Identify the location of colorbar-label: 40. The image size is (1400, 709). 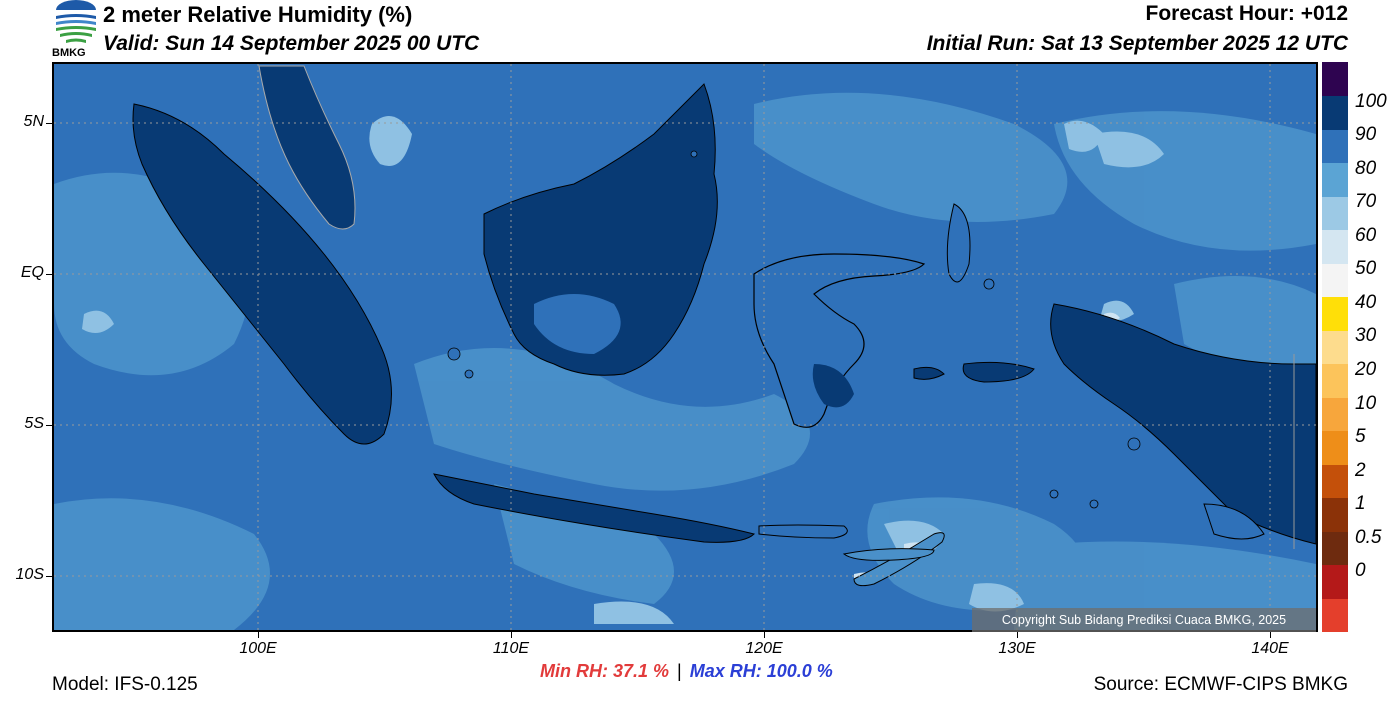
(1366, 302).